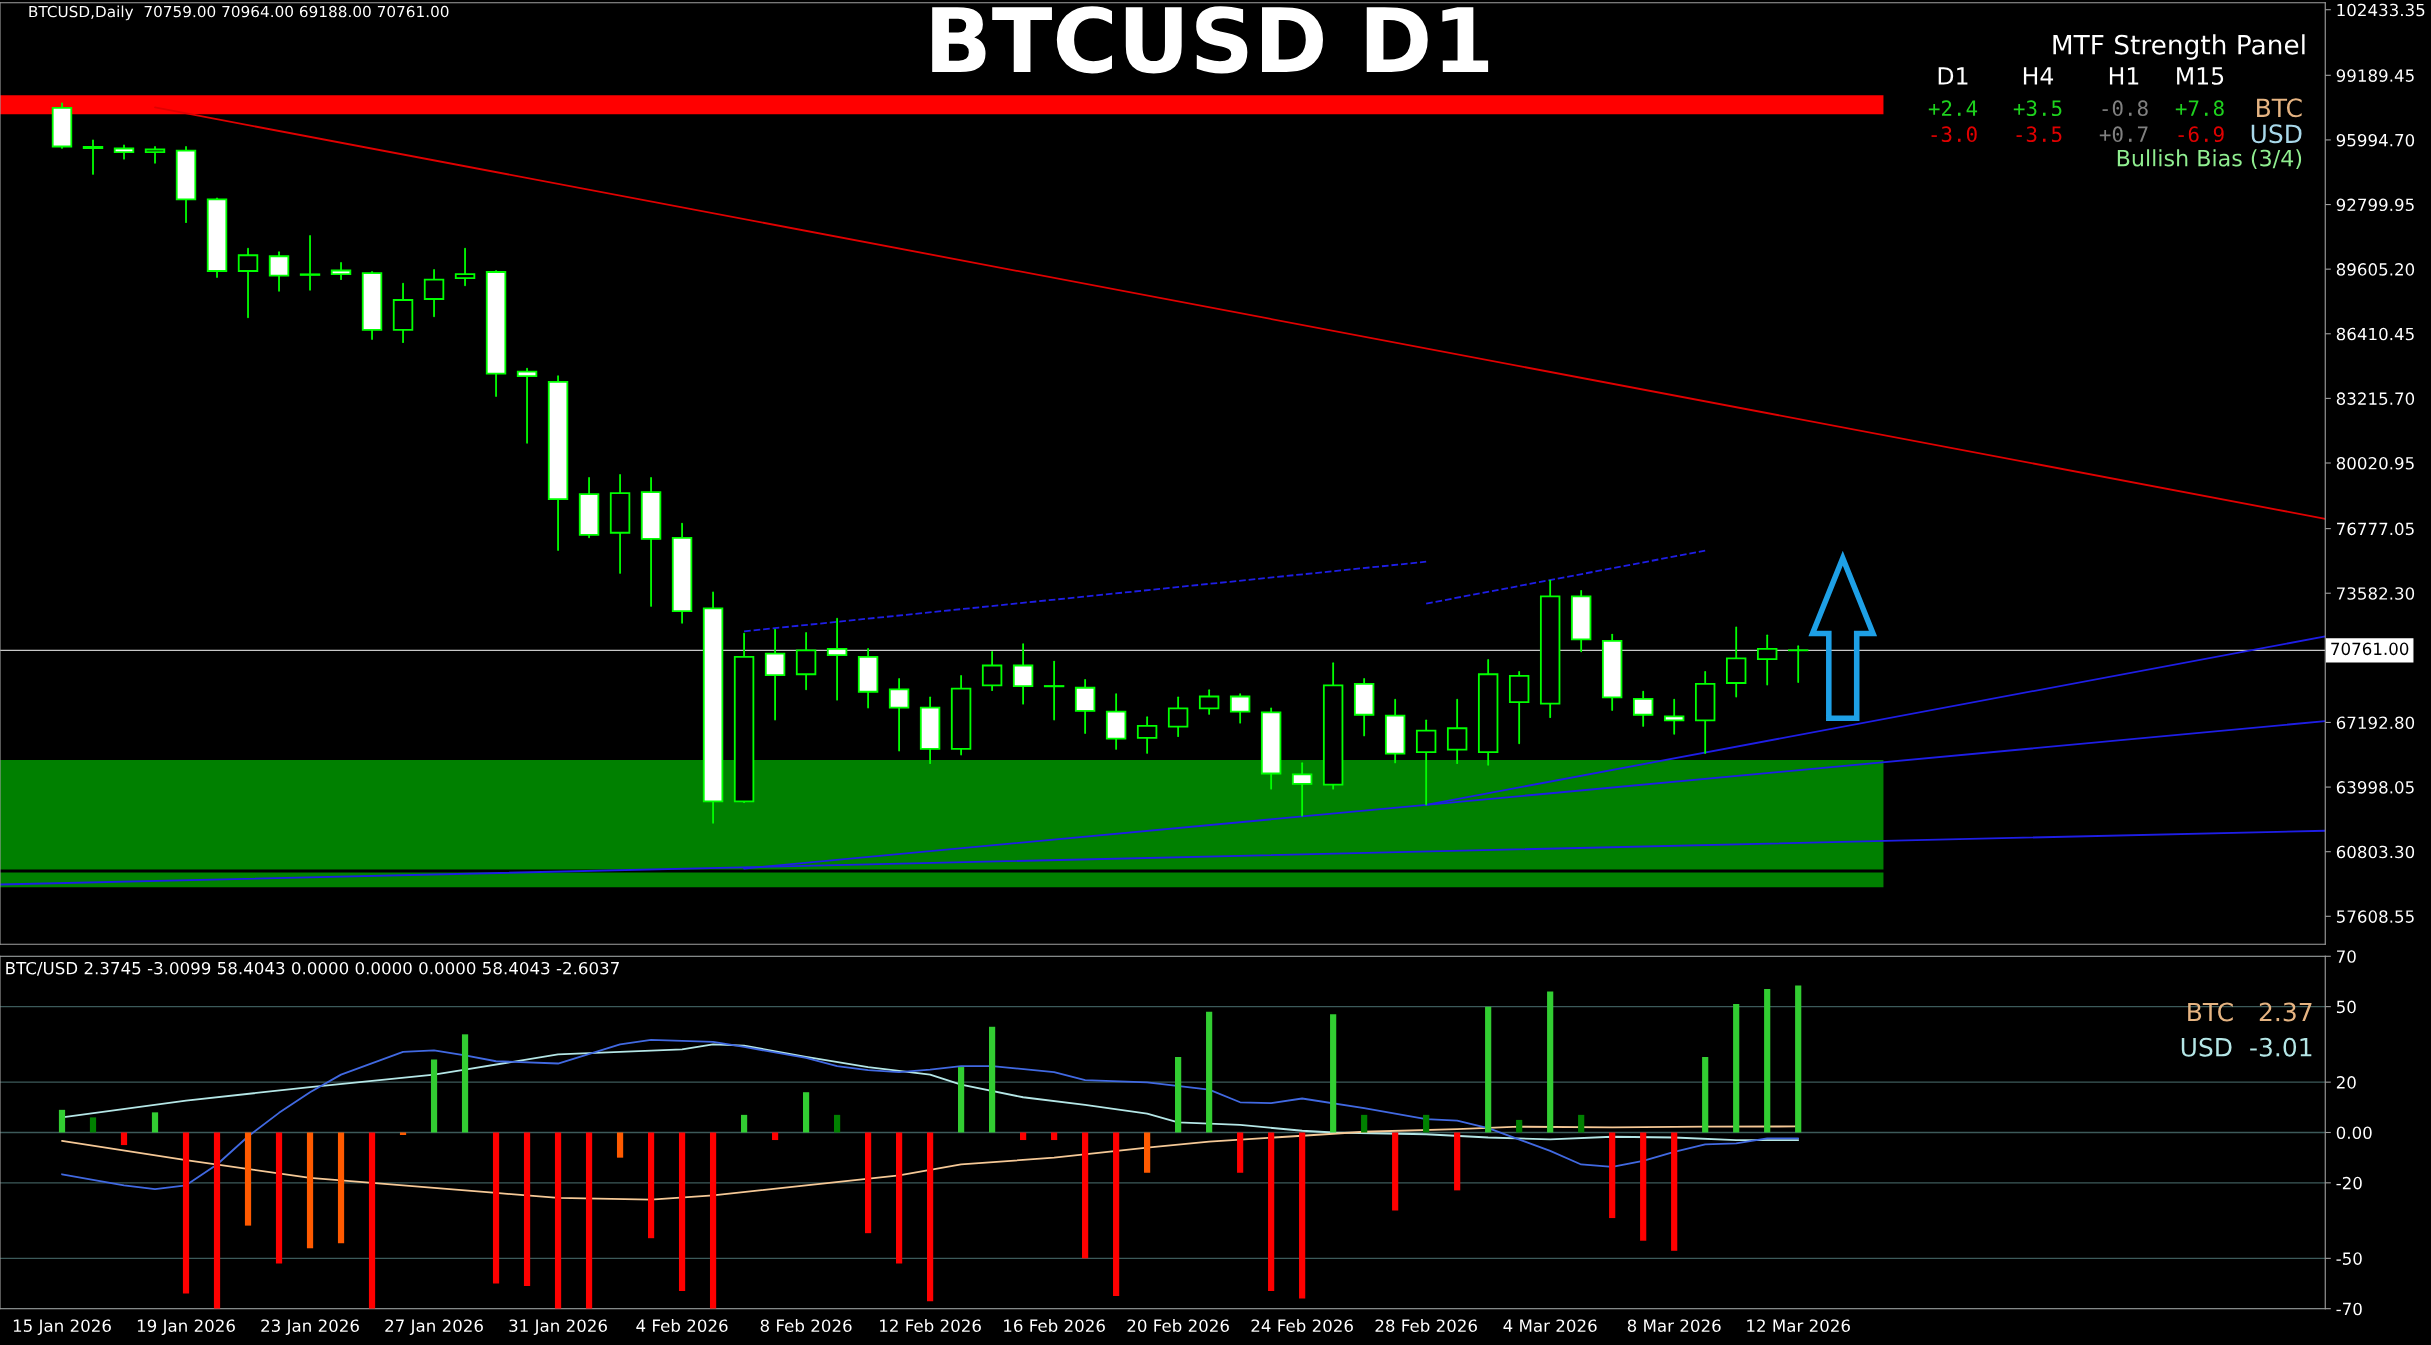 This screenshot has height=1345, width=2431. I want to click on annotation: +0.7, so click(2123, 134).